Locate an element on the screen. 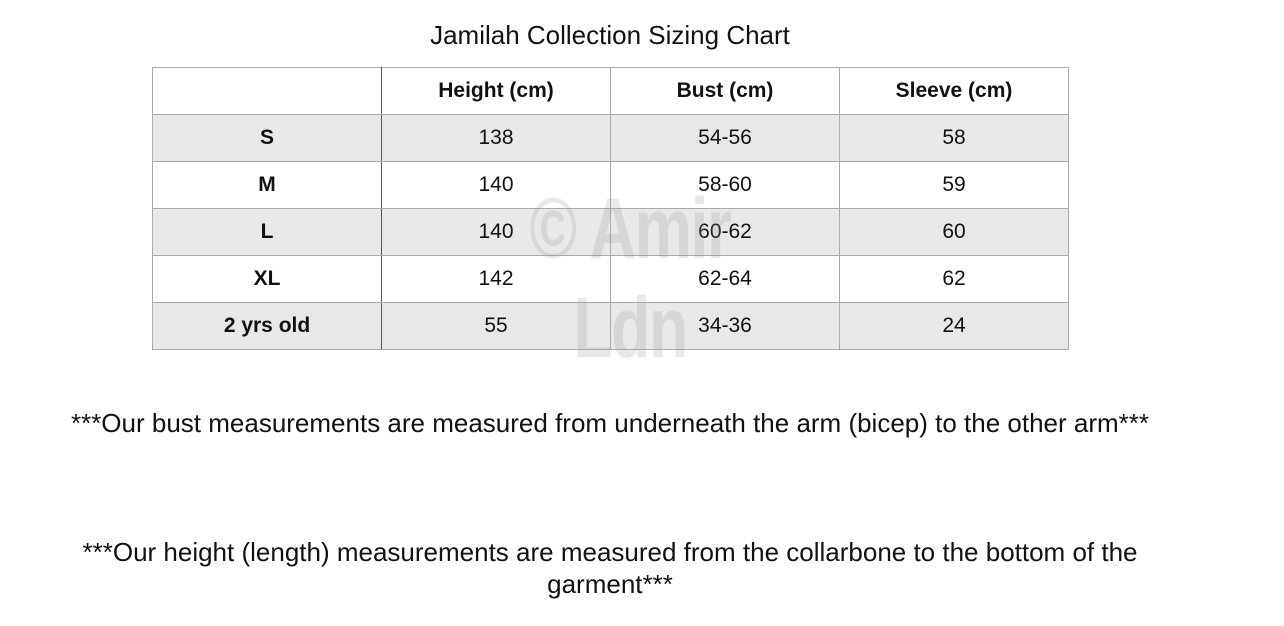 This screenshot has height=626, width=1284. cell: 142 is located at coordinates (496, 279).